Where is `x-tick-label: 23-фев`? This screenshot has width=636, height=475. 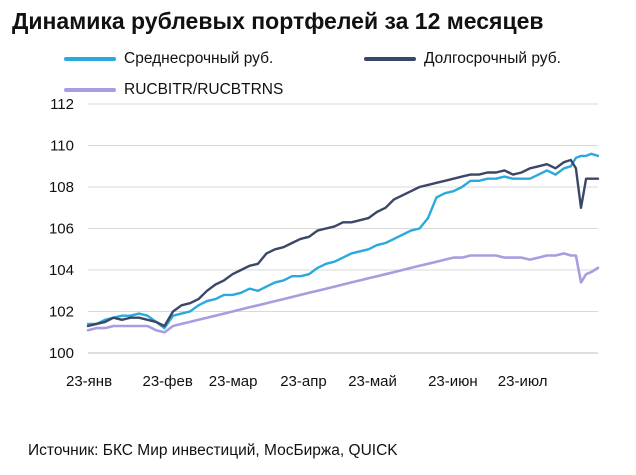 x-tick-label: 23-фев is located at coordinates (168, 381).